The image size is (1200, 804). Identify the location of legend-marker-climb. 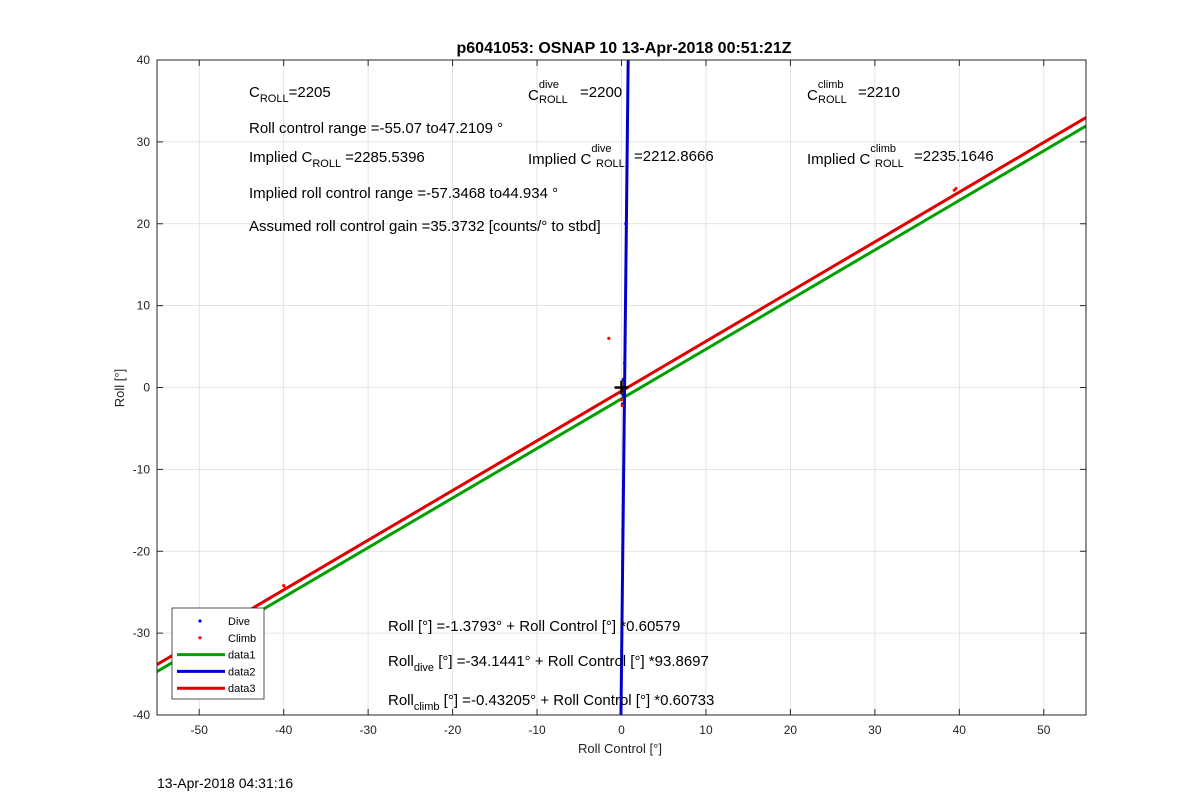
(200, 638).